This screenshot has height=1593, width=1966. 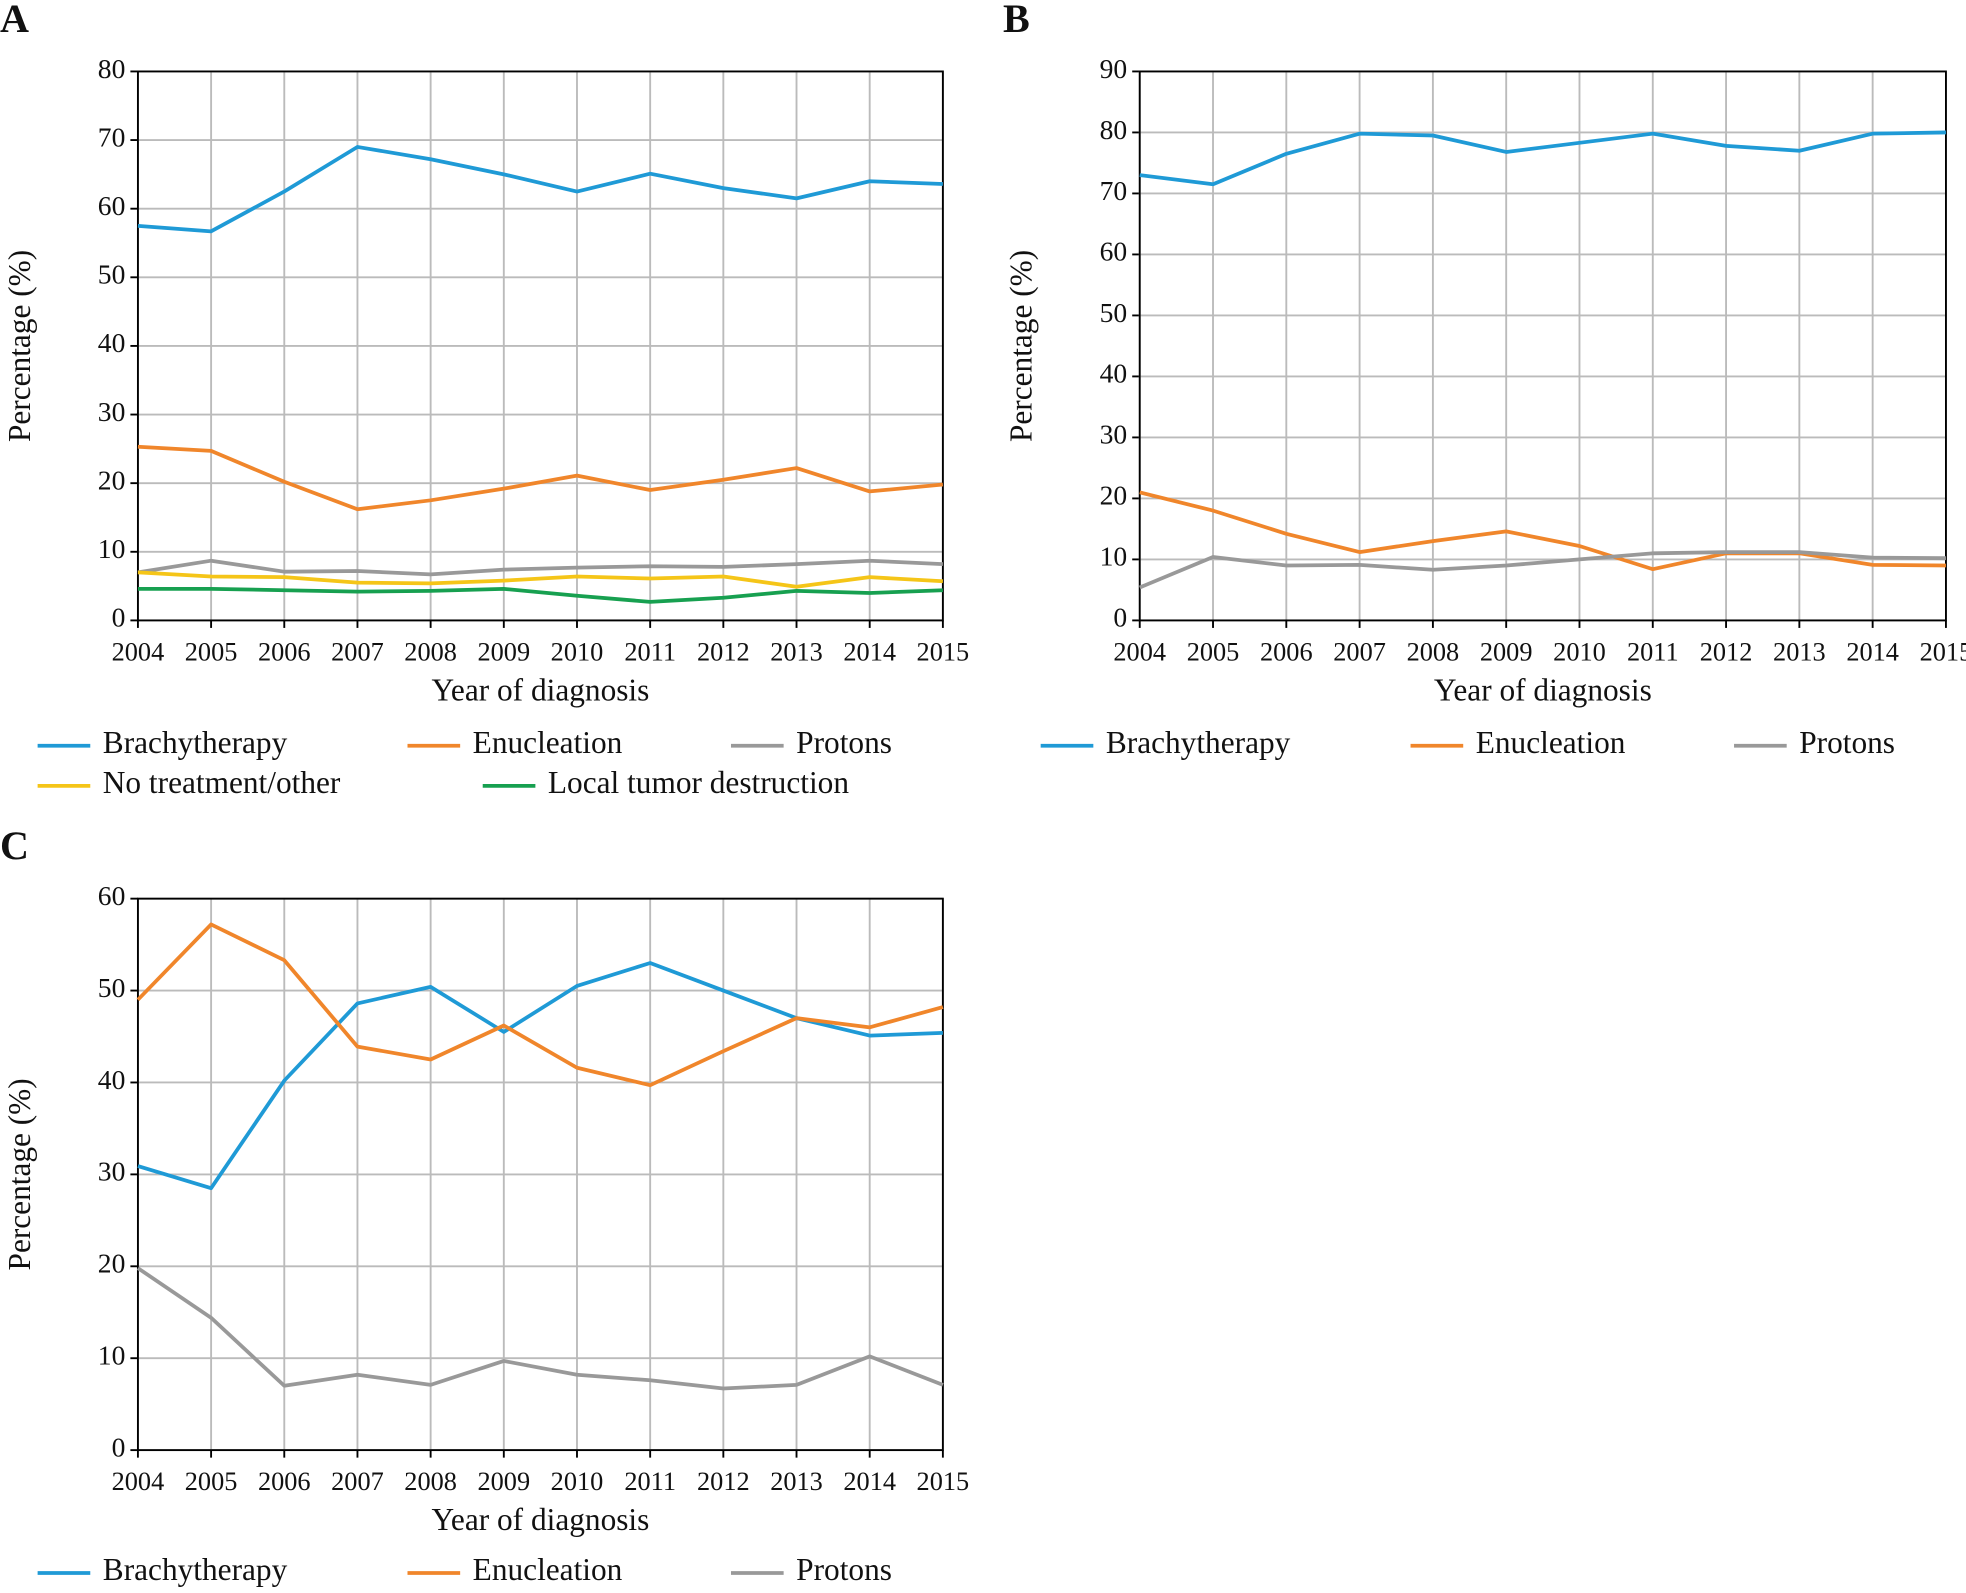 I want to click on legend-label: Local tumor destruction, so click(x=698, y=782).